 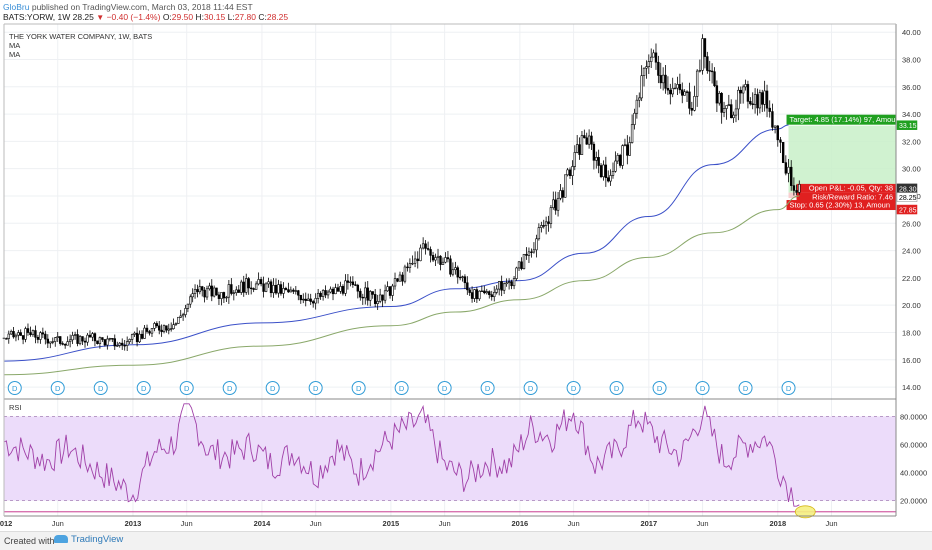 What do you see at coordinates (852, 196) in the screenshot?
I see `risk-reward-label-text: Risk/Reward Ratio: 7.46` at bounding box center [852, 196].